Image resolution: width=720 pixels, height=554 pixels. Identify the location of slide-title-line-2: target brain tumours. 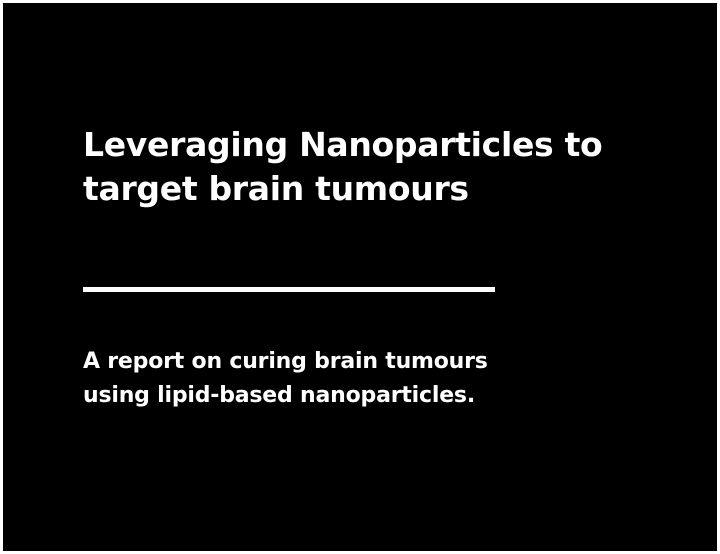
(276, 188).